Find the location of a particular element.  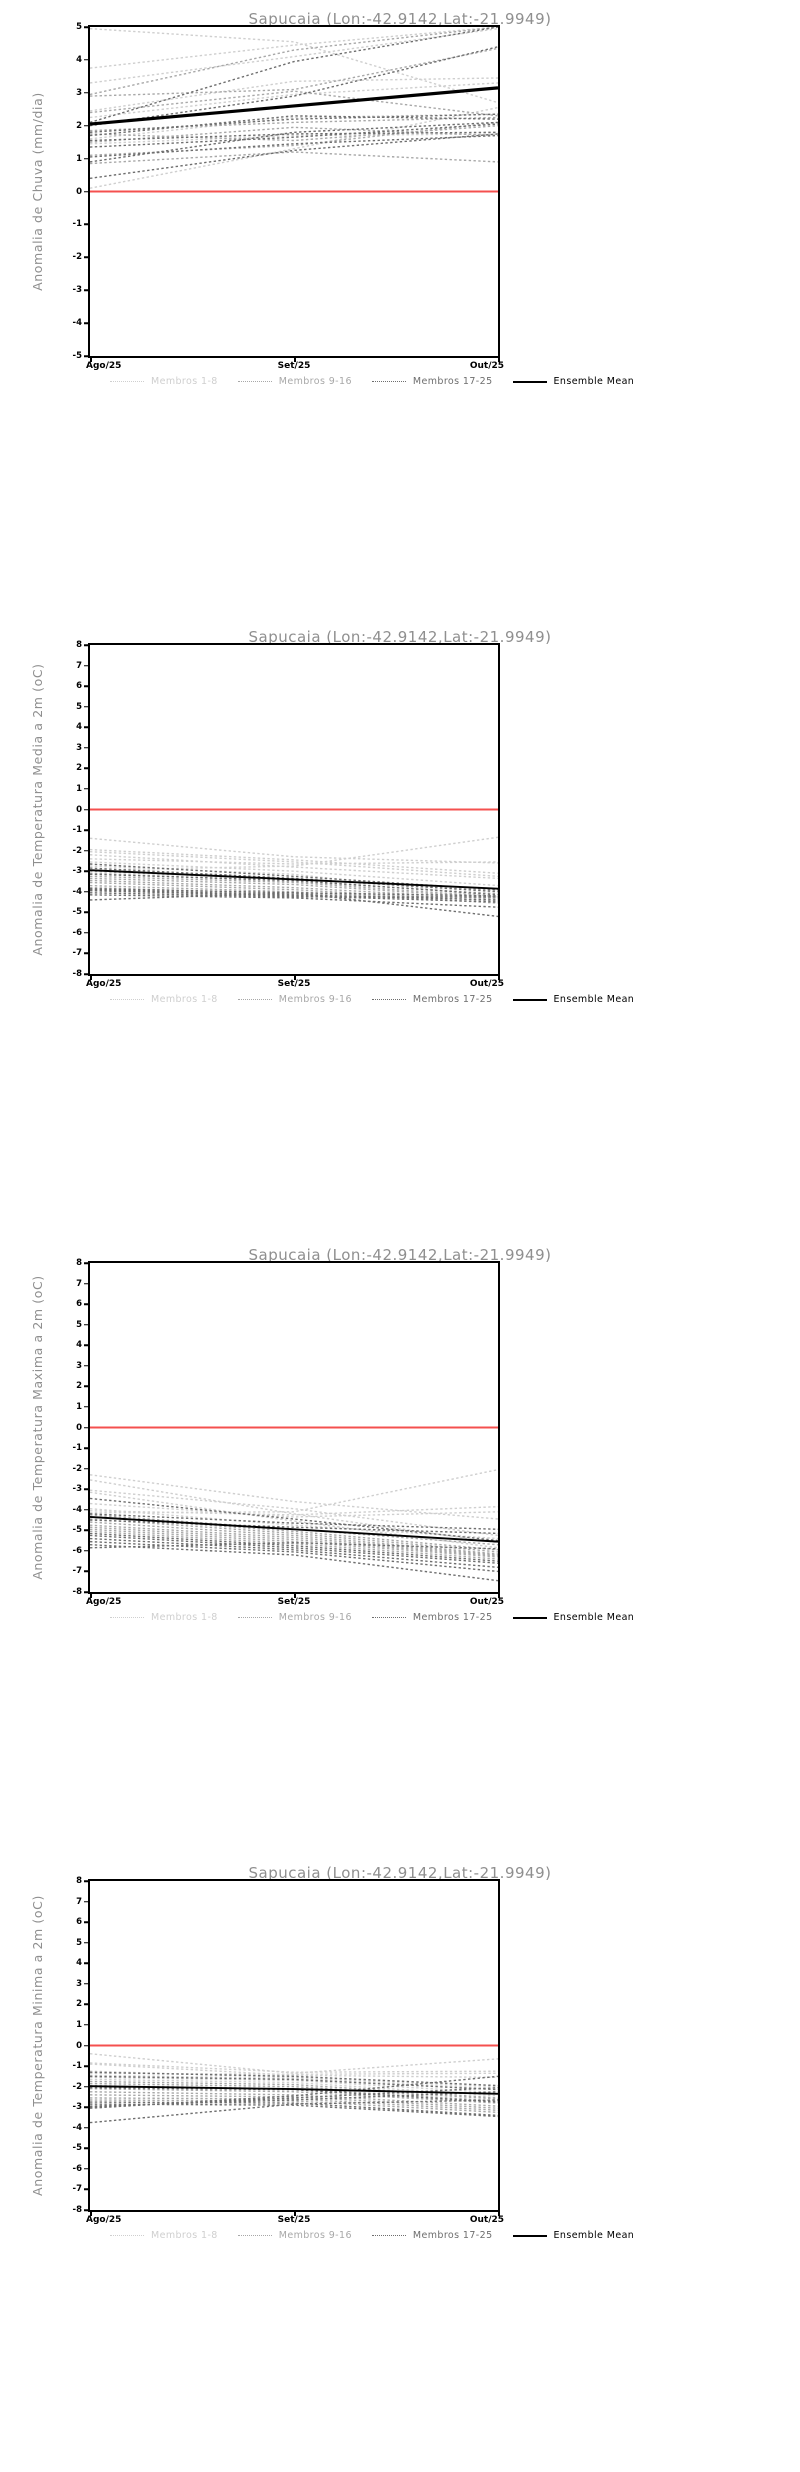

legend-label: Membros 1-8 is located at coordinates (184, 1617).